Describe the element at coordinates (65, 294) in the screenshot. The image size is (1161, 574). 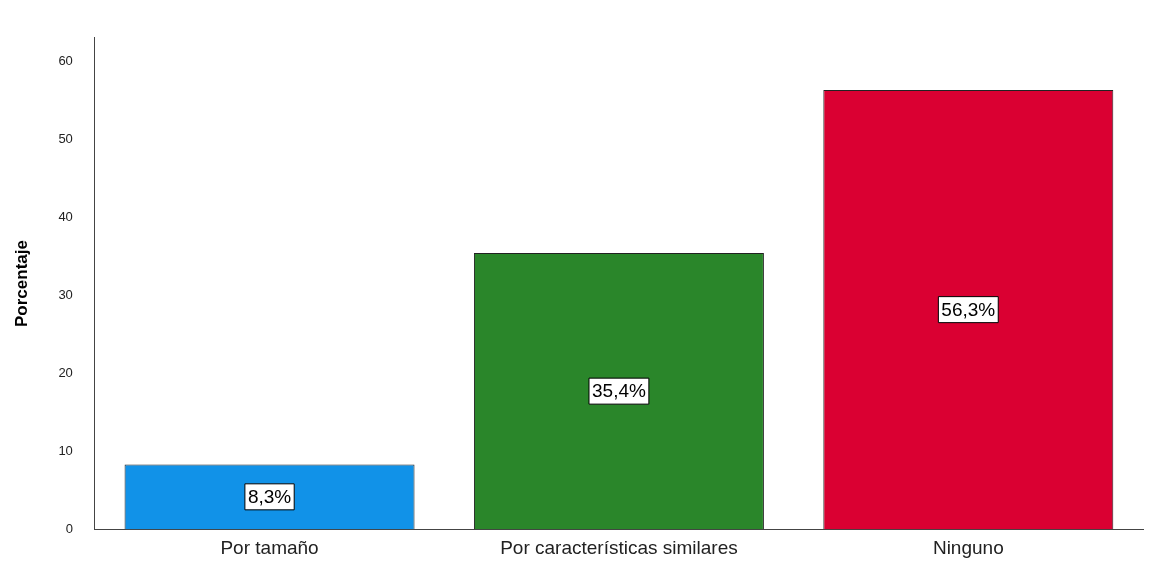
I see `y-tick-label: 30` at that location.